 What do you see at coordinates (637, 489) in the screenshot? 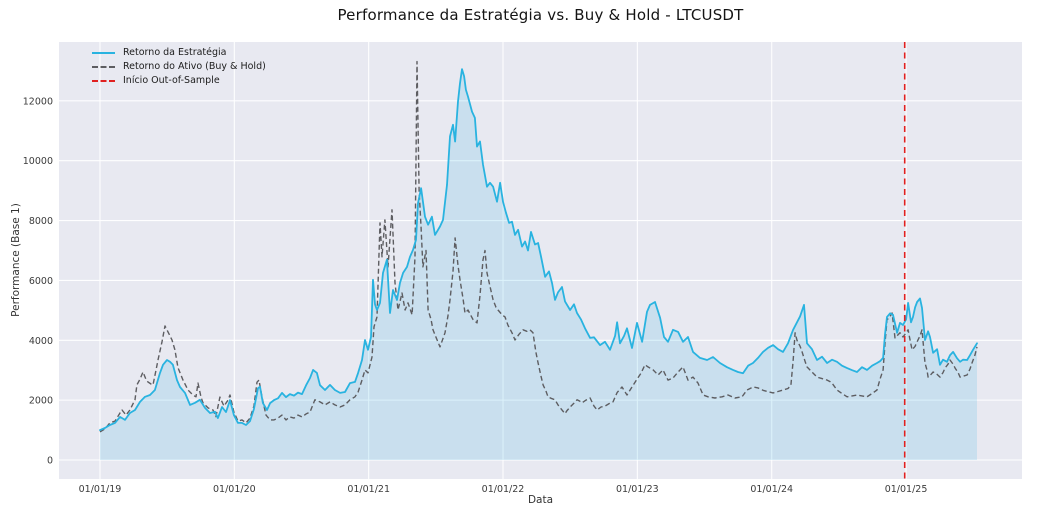
I see `x-tick-label: 01/01/23` at bounding box center [637, 489].